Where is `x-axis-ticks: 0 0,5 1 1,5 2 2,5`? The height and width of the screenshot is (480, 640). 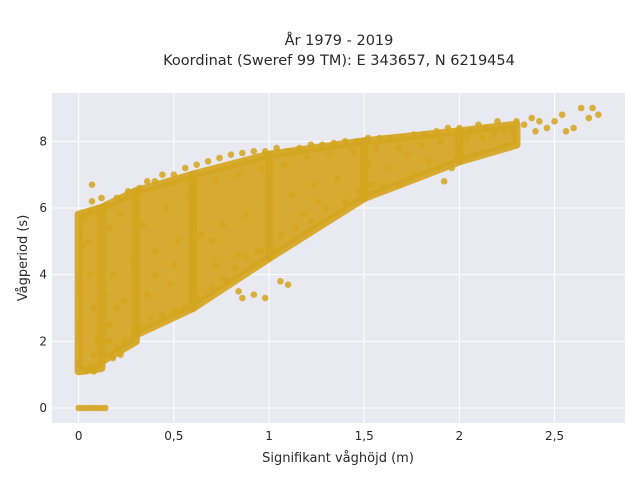 x-axis-ticks: 0 0,5 1 1,5 2 2,5 is located at coordinates (319, 436).